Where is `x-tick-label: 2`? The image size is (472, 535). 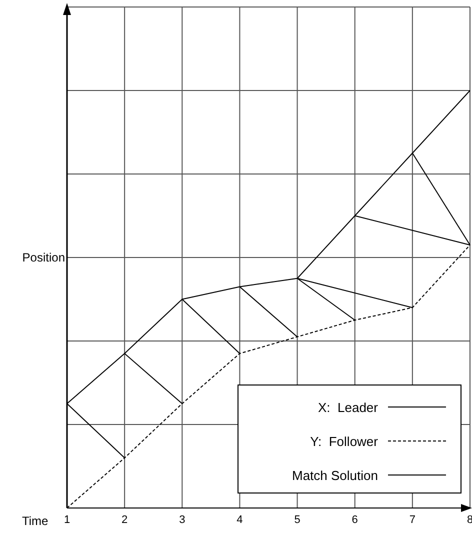
x-tick-label: 2 is located at coordinates (125, 520).